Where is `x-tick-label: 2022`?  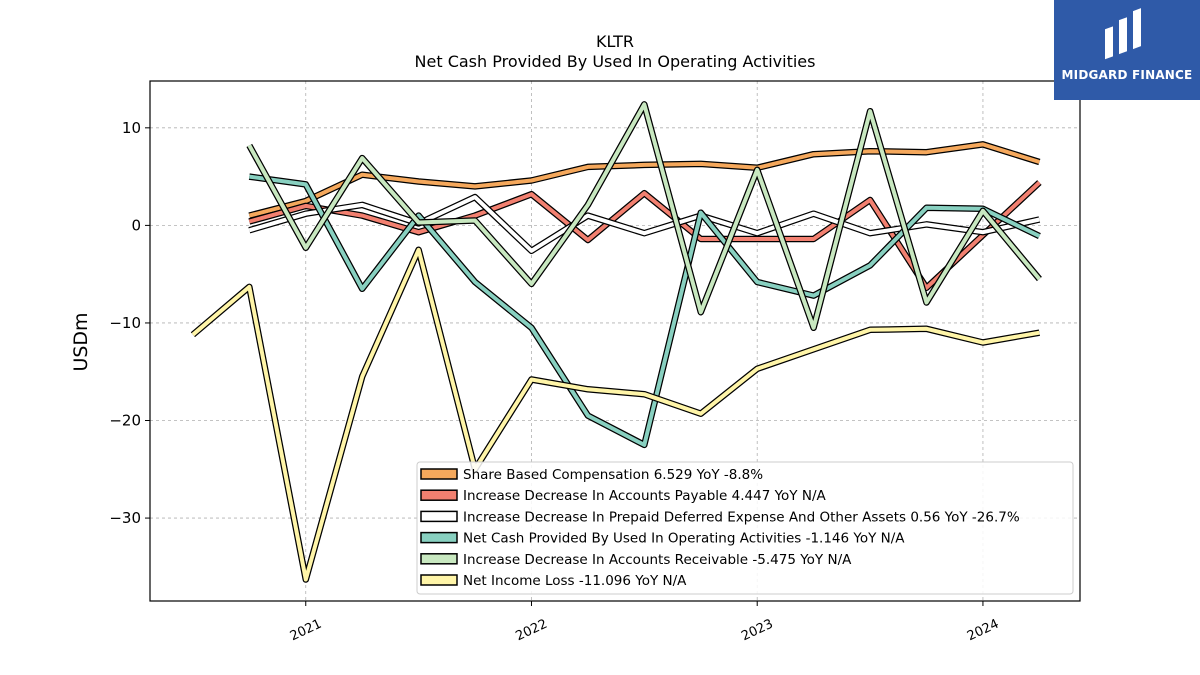
x-tick-label: 2022 is located at coordinates (532, 631).